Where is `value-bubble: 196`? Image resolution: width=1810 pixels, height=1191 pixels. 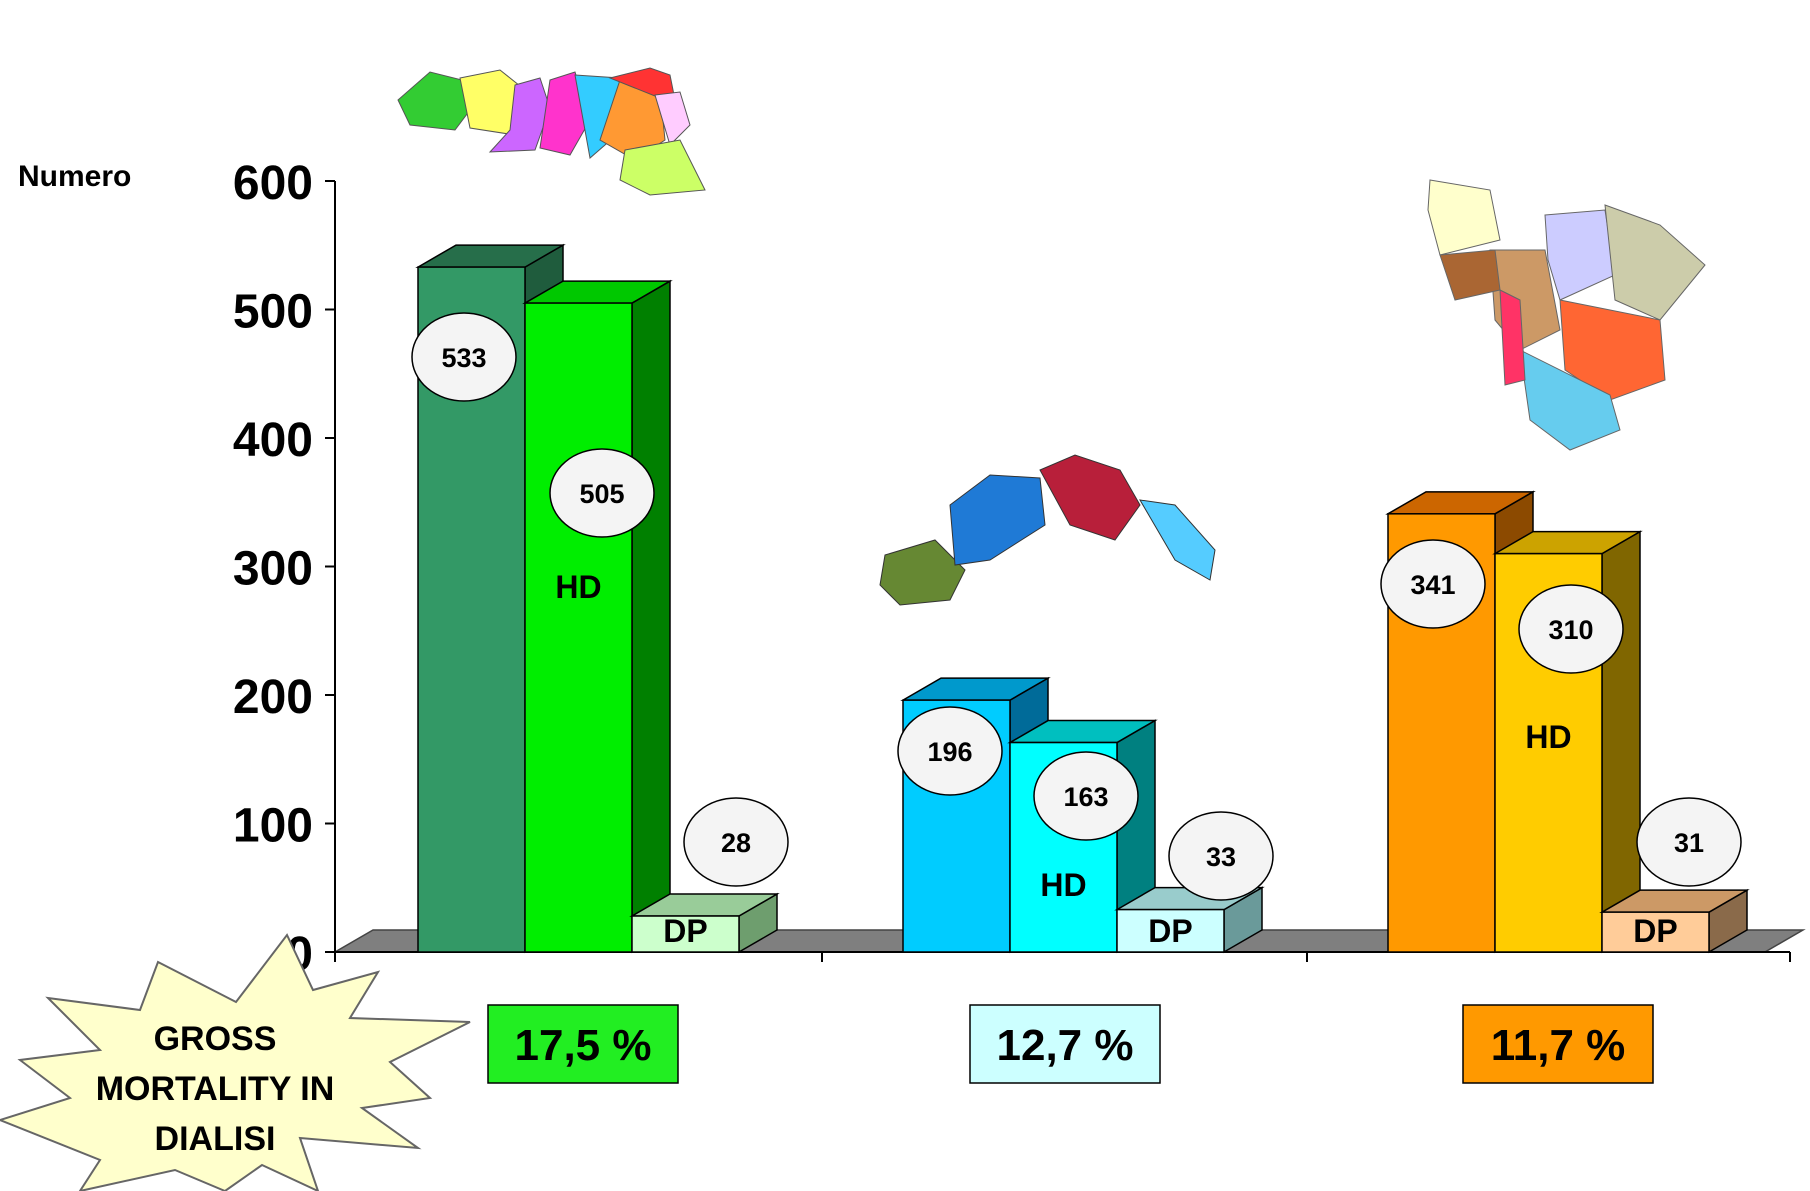 value-bubble: 196 is located at coordinates (950, 751).